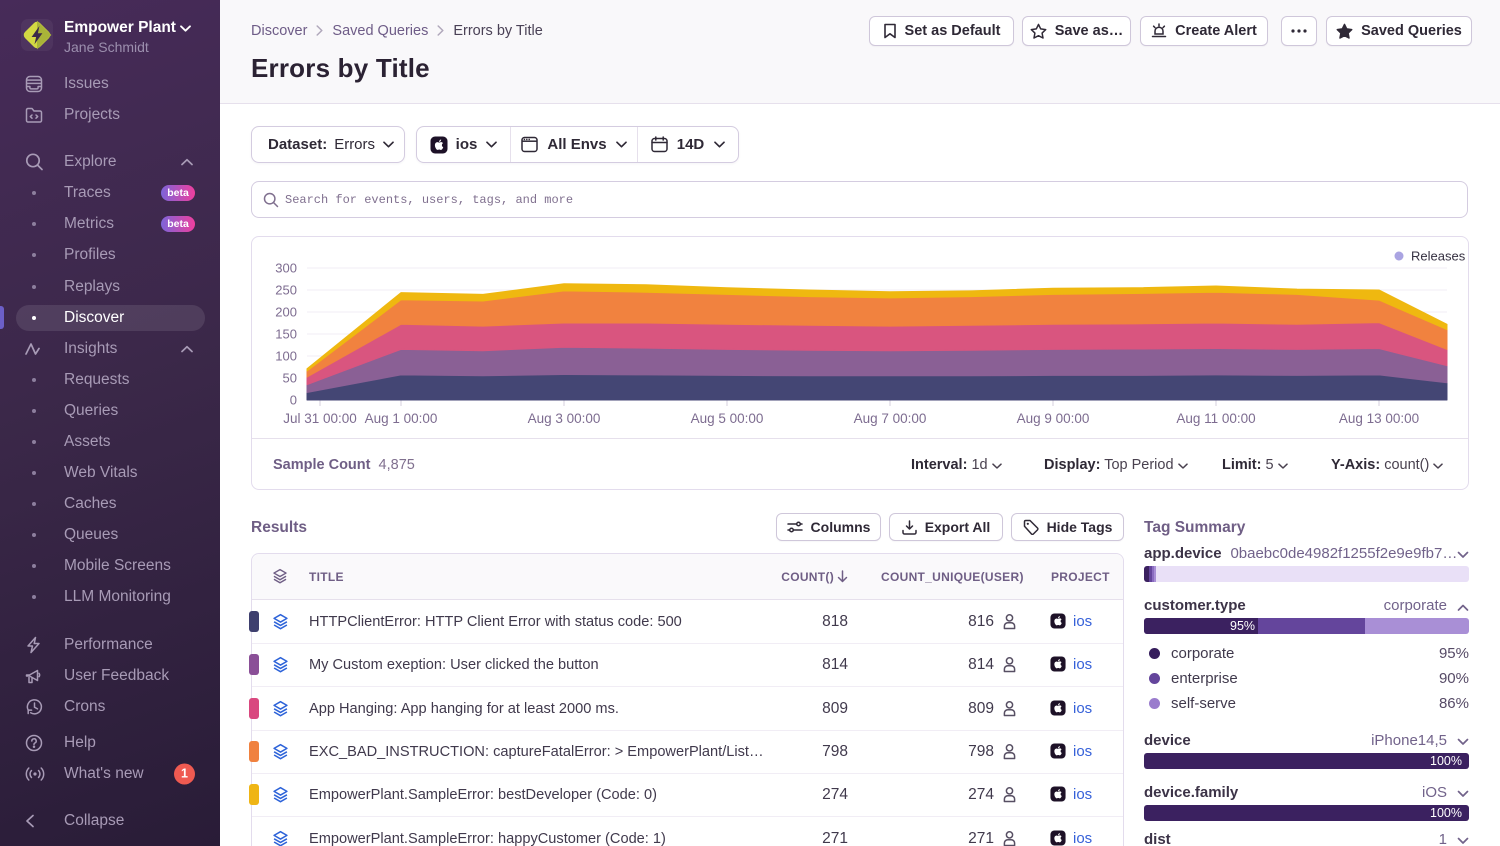  Describe the element at coordinates (1438, 256) in the screenshot. I see `svg-text: Releases` at that location.